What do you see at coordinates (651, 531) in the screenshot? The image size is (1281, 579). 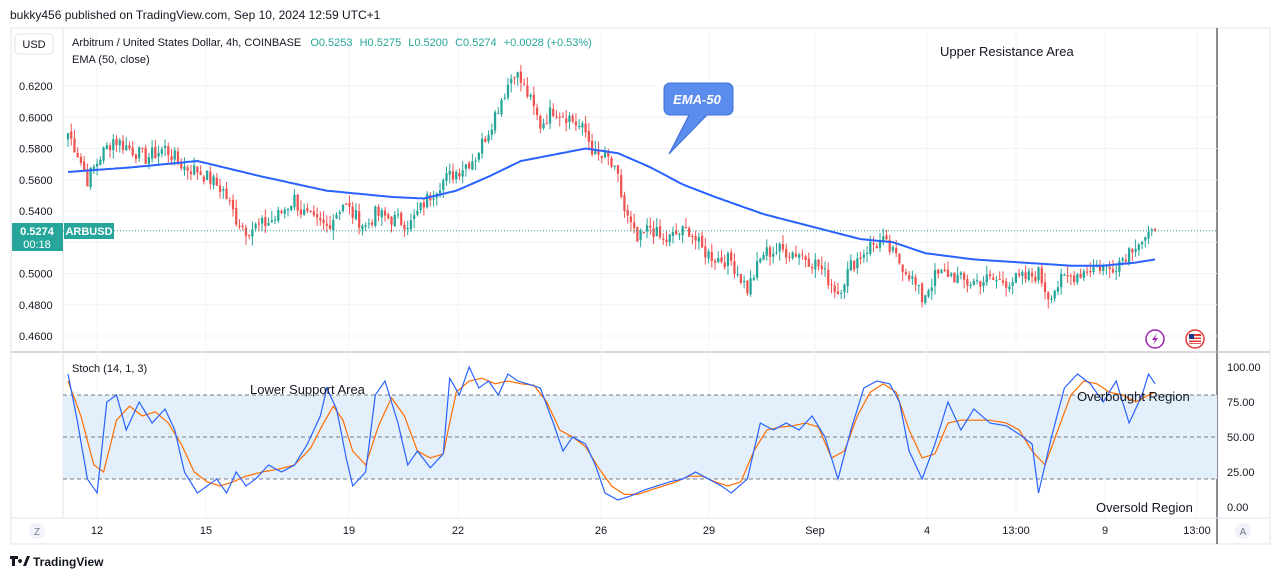 I see `time-axis-labels: 12 15 19 22 26 29 Sep 4 13:00 9 13:00` at bounding box center [651, 531].